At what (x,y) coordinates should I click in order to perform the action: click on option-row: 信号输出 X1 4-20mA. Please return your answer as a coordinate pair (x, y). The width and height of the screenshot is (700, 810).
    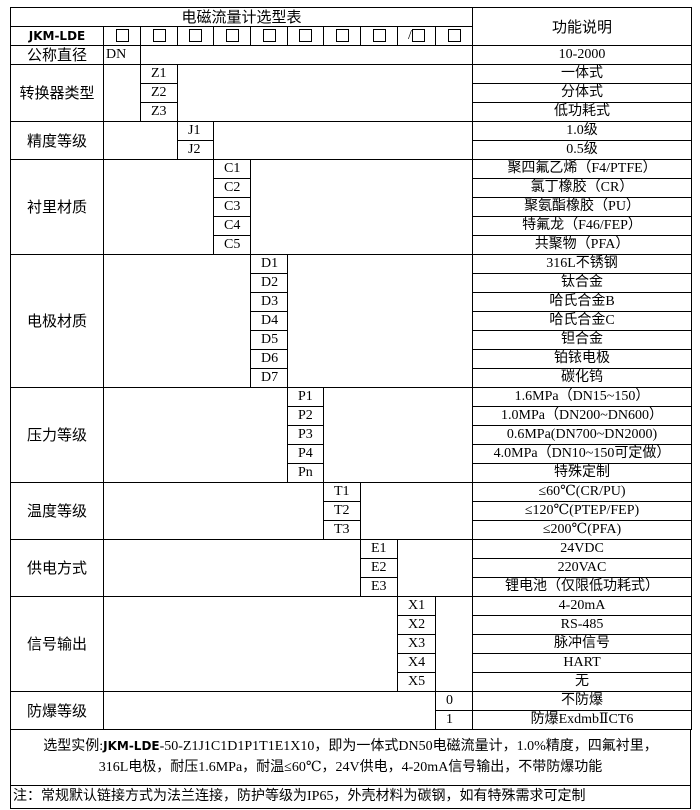
    Looking at the image, I should click on (351, 644).